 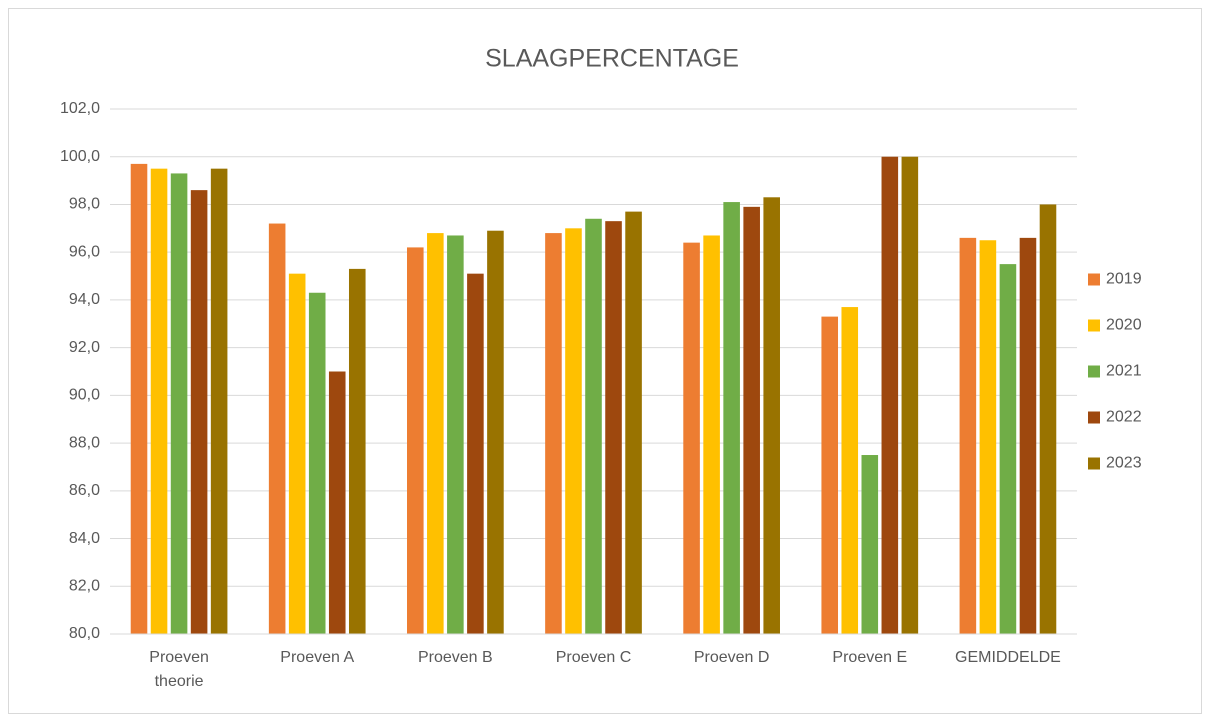 What do you see at coordinates (1124, 371) in the screenshot?
I see `legend-label: 2021` at bounding box center [1124, 371].